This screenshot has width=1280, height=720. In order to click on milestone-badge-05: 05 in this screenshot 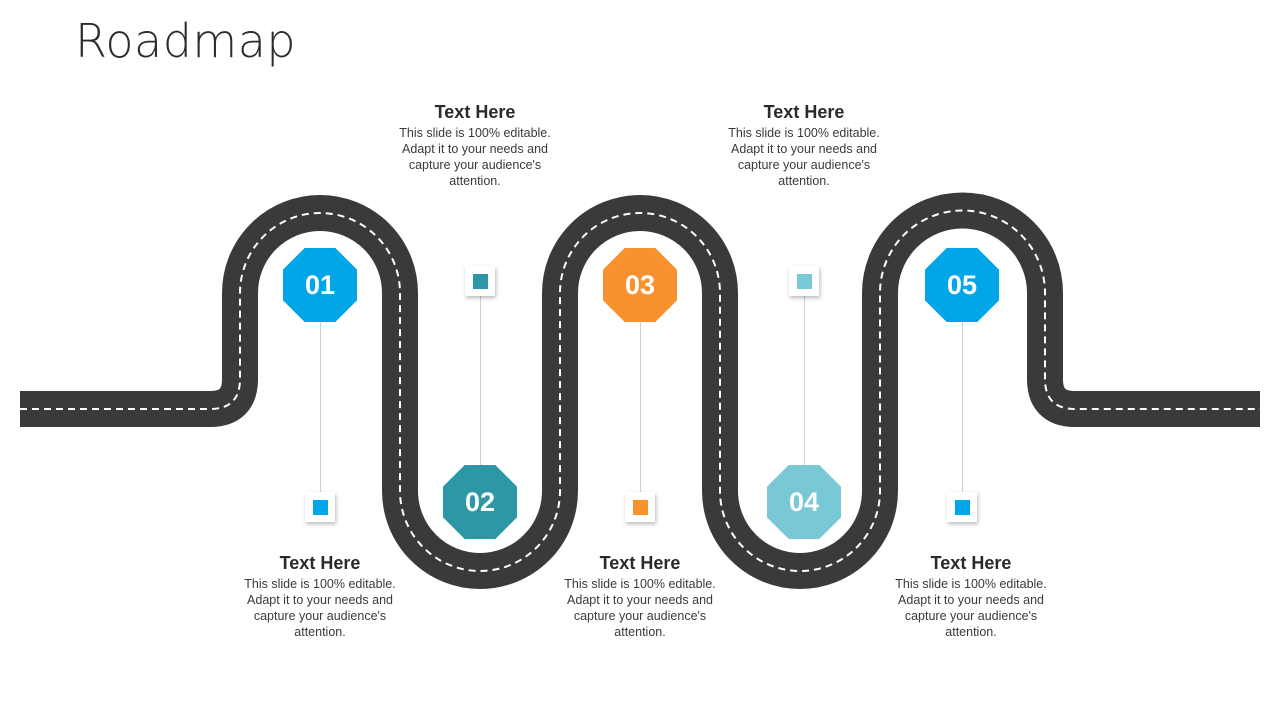, I will do `click(962, 285)`.